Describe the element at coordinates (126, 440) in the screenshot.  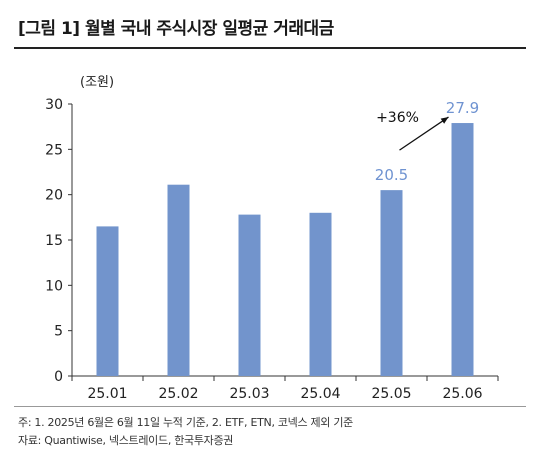
I see `source-note: 자료: Quantiwise, 넥스트레이드, 한국투자증권` at that location.